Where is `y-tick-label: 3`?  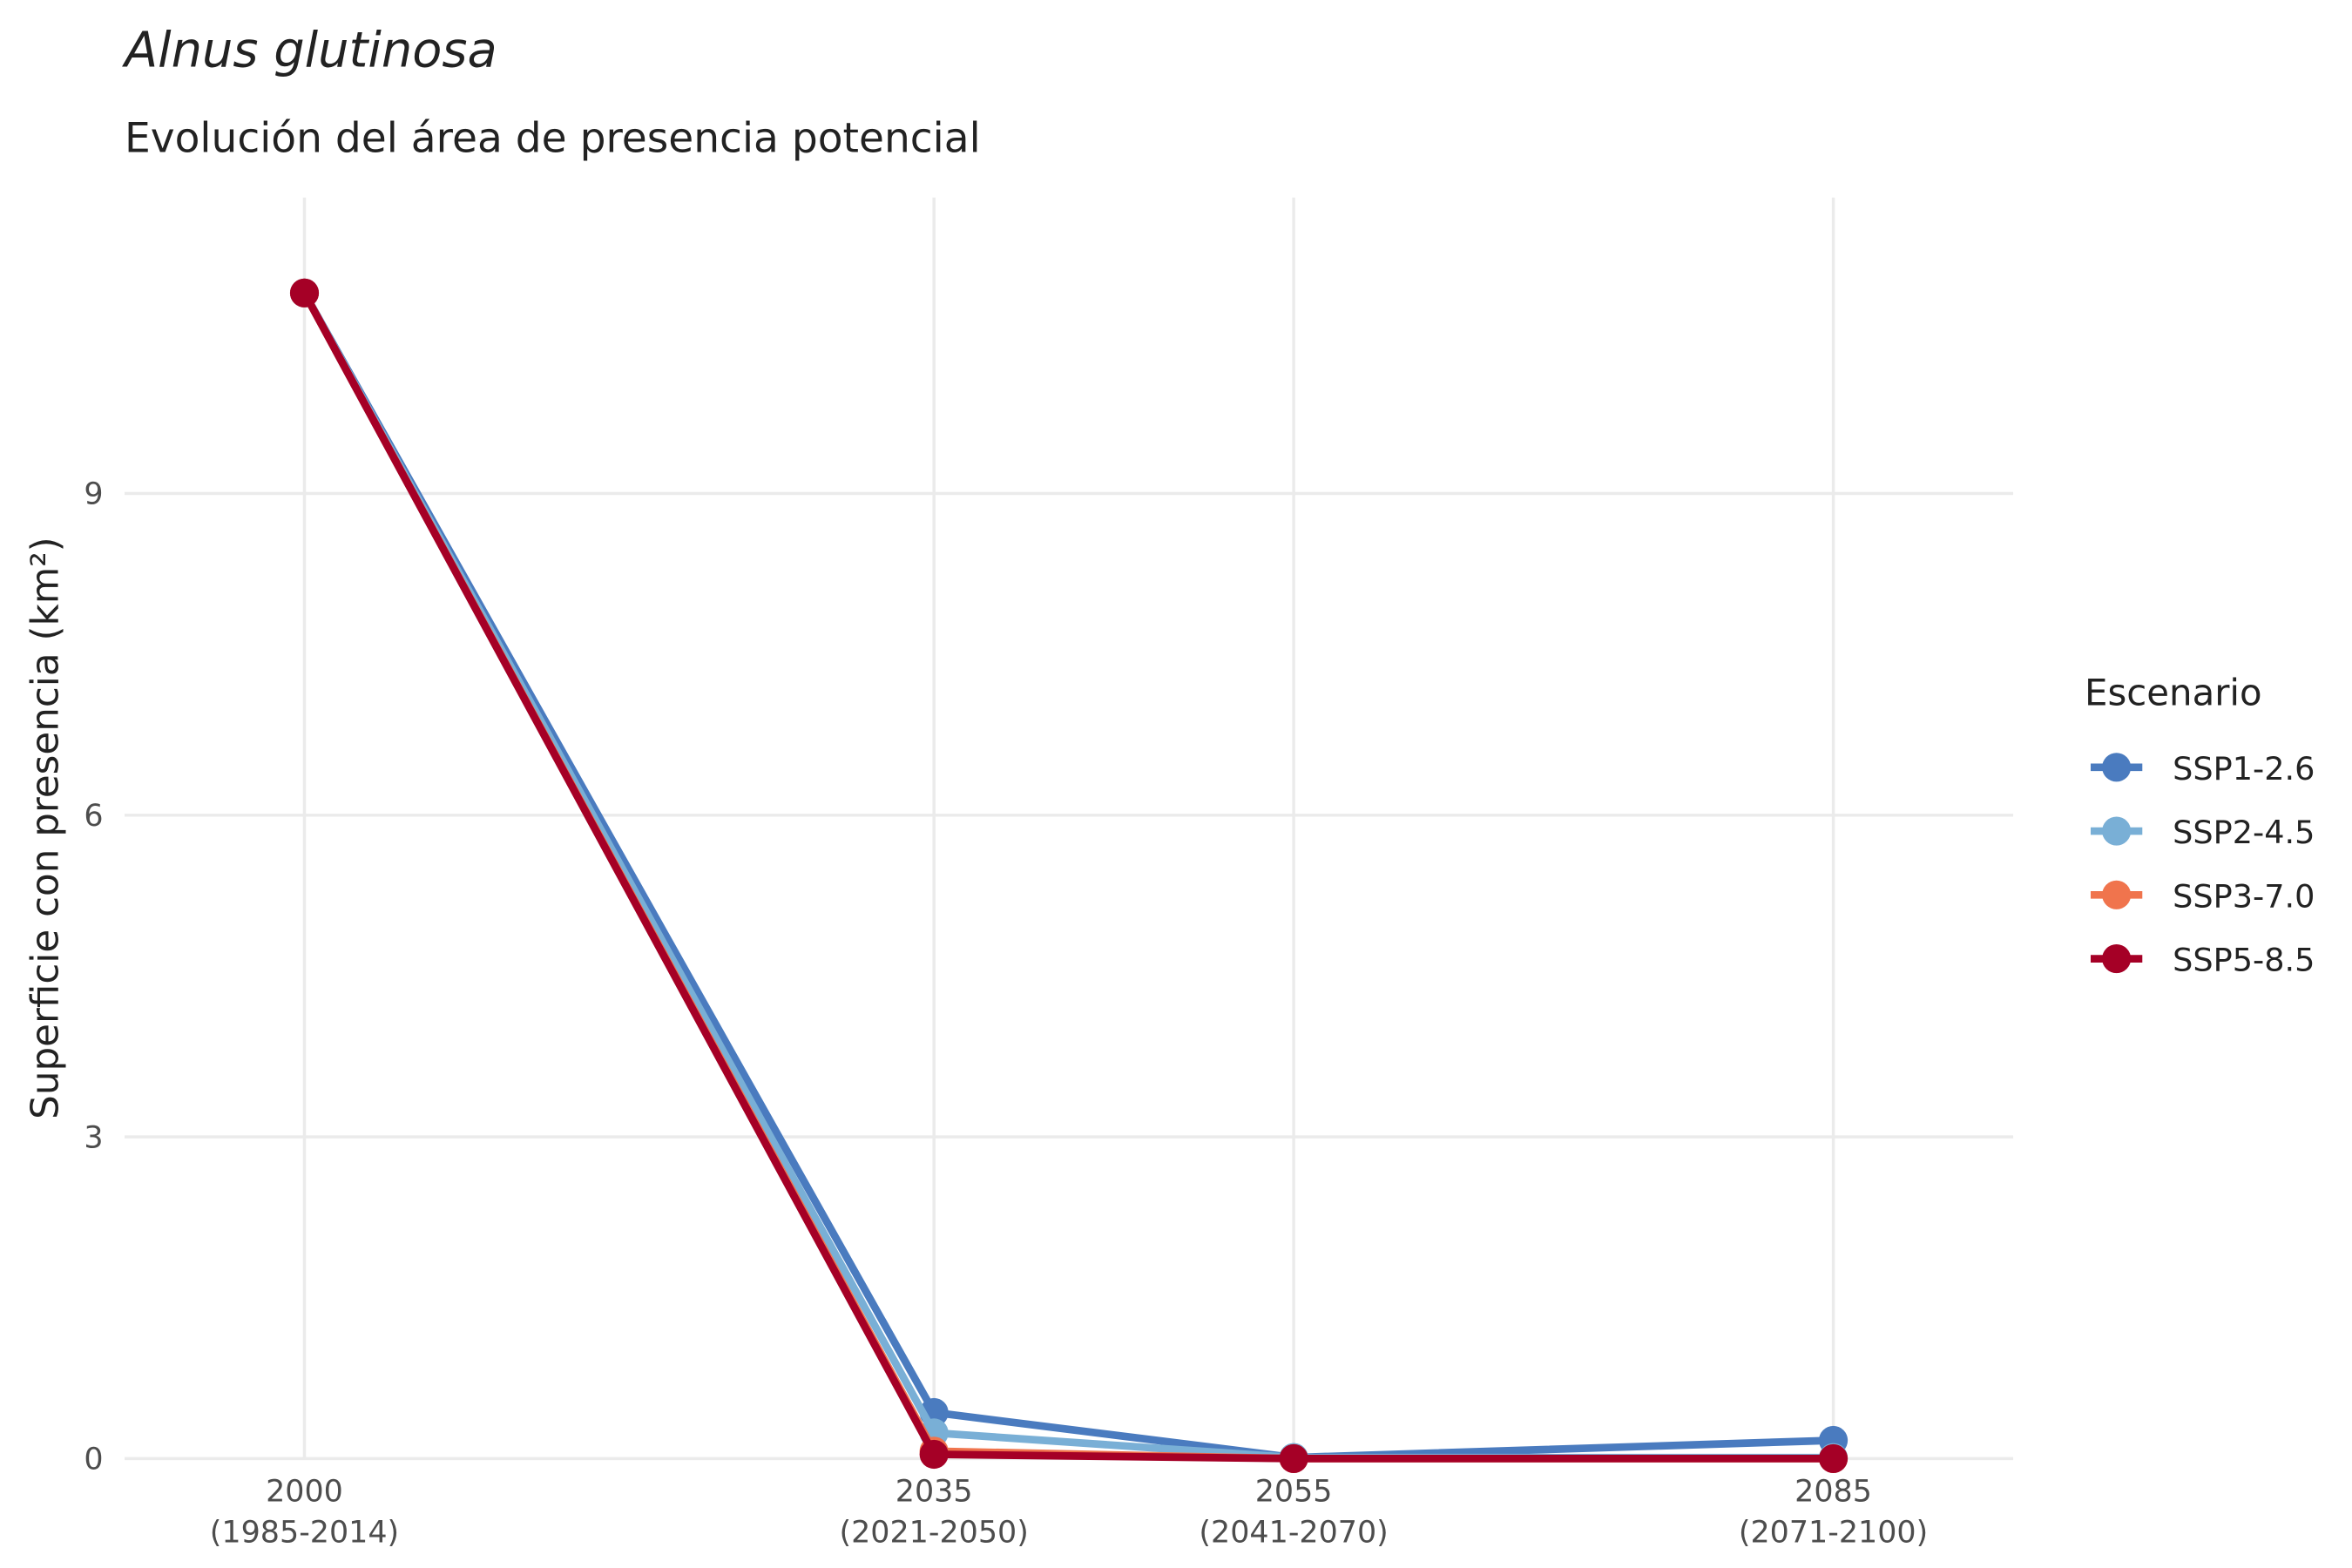 y-tick-label: 3 is located at coordinates (93, 1137).